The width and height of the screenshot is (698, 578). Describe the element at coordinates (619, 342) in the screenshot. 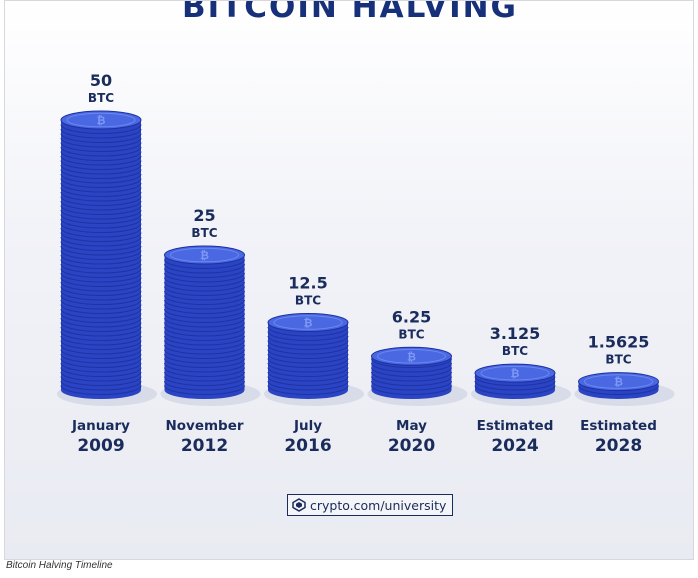

I see `value-label: 1.5625` at that location.